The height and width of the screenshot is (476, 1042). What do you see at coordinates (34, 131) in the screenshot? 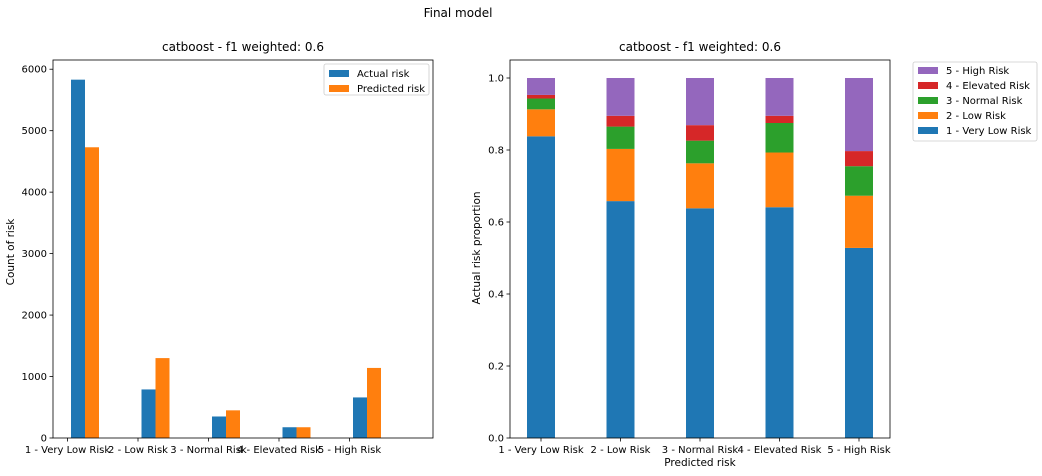
I see `y-tick-label: 5000` at bounding box center [34, 131].